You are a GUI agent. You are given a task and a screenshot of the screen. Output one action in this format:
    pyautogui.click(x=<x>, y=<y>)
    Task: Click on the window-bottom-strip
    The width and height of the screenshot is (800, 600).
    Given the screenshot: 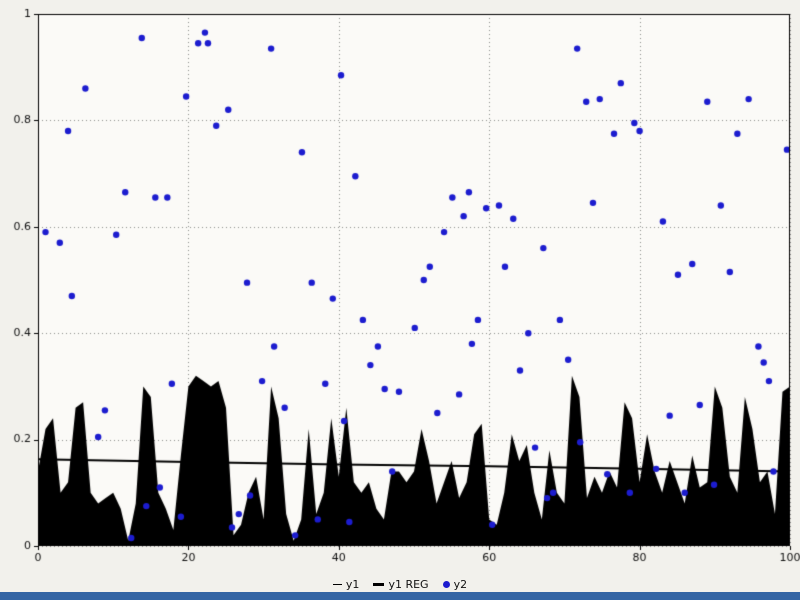 What is the action you would take?
    pyautogui.click(x=400, y=596)
    